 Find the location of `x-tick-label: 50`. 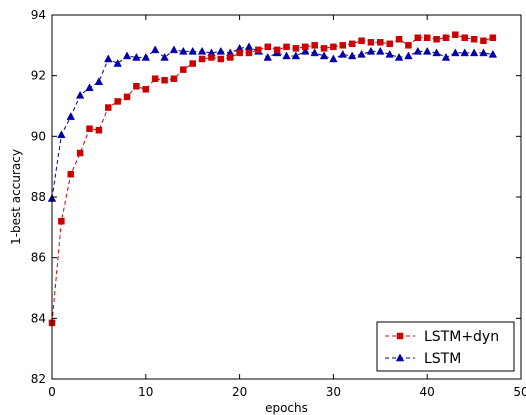

x-tick-label: 50 is located at coordinates (519, 392).